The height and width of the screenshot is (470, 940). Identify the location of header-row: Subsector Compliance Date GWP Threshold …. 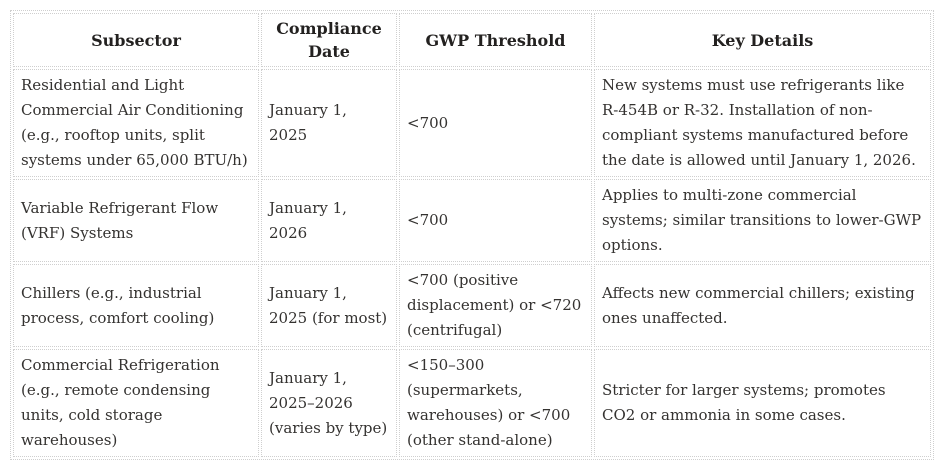
(472, 40).